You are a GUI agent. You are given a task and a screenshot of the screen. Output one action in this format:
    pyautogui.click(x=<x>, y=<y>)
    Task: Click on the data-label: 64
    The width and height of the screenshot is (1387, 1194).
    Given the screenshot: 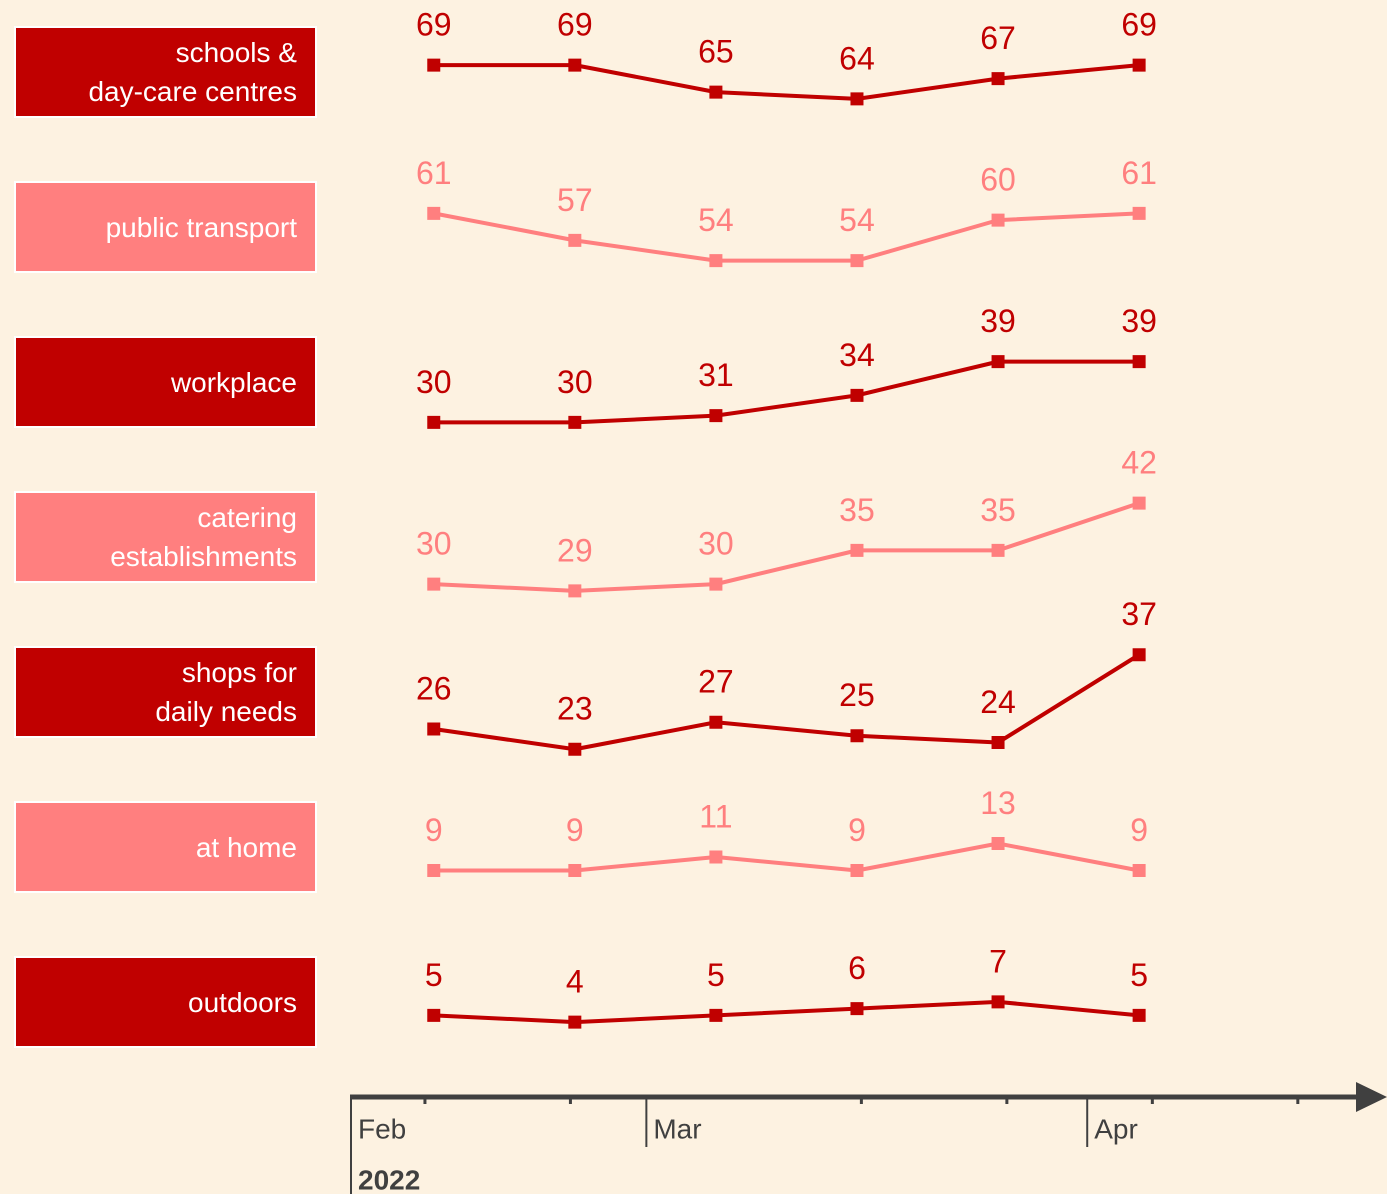 What is the action you would take?
    pyautogui.click(x=857, y=58)
    